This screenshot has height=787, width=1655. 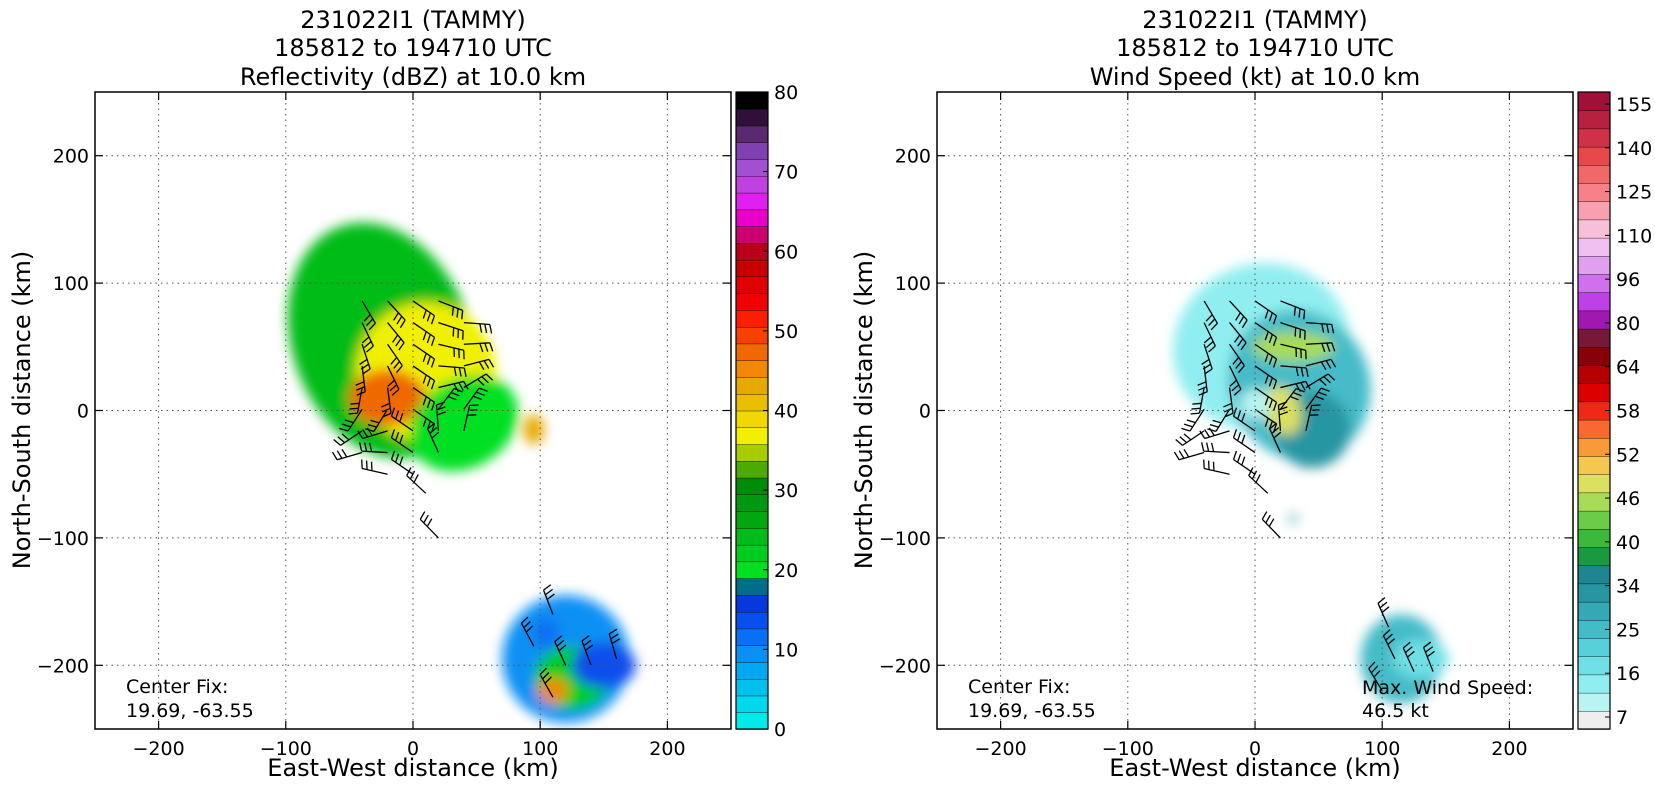 What do you see at coordinates (1128, 749) in the screenshot?
I see `x-tick-label: −100` at bounding box center [1128, 749].